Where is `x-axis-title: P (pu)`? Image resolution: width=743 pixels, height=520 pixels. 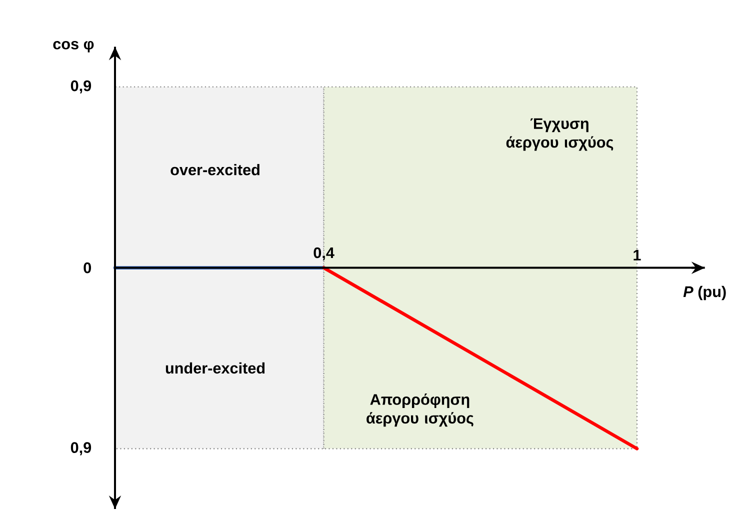
x-axis-title: P (pu) is located at coordinates (704, 293).